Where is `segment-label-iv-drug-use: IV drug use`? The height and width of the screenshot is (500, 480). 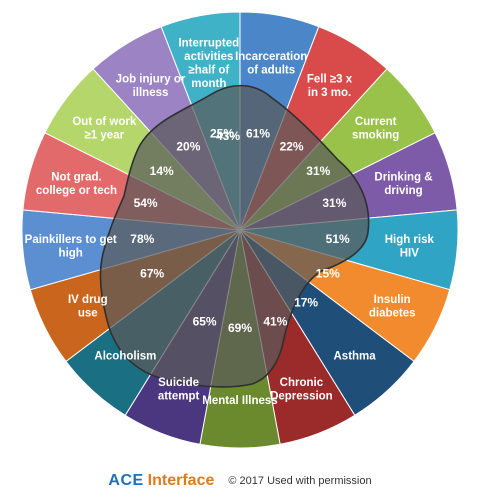
segment-label-iv-drug-use: IV drug use is located at coordinates (88, 307).